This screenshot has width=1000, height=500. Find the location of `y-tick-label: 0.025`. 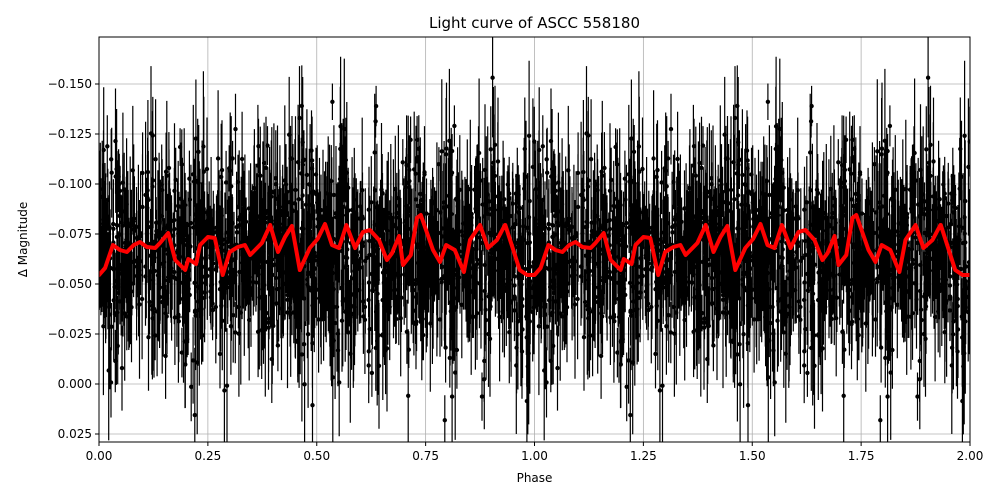

y-tick-label: 0.025 is located at coordinates (75, 434).